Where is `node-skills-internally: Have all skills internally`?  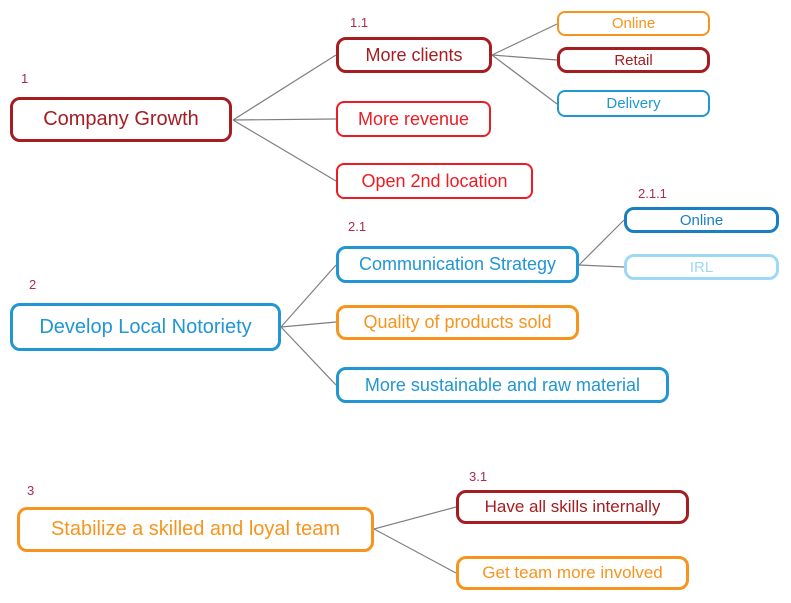
node-skills-internally: Have all skills internally is located at coordinates (572, 507).